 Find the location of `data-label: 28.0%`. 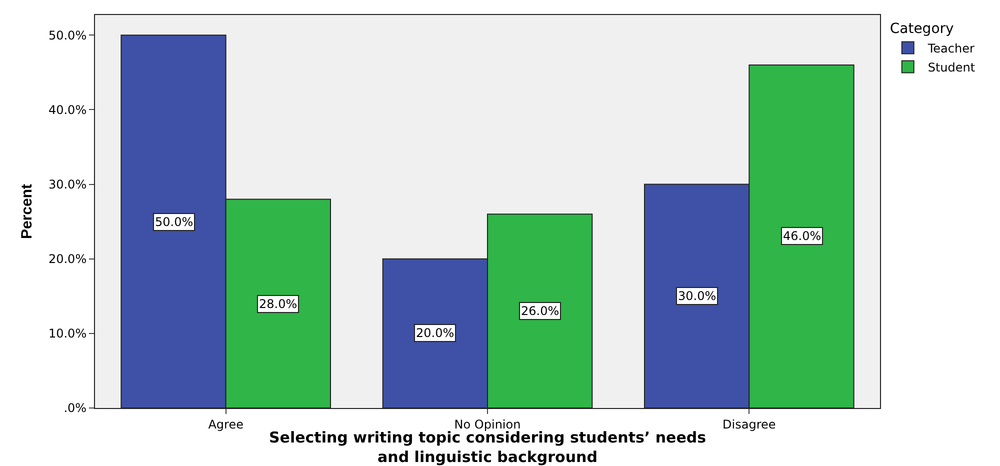

data-label: 28.0% is located at coordinates (278, 304).